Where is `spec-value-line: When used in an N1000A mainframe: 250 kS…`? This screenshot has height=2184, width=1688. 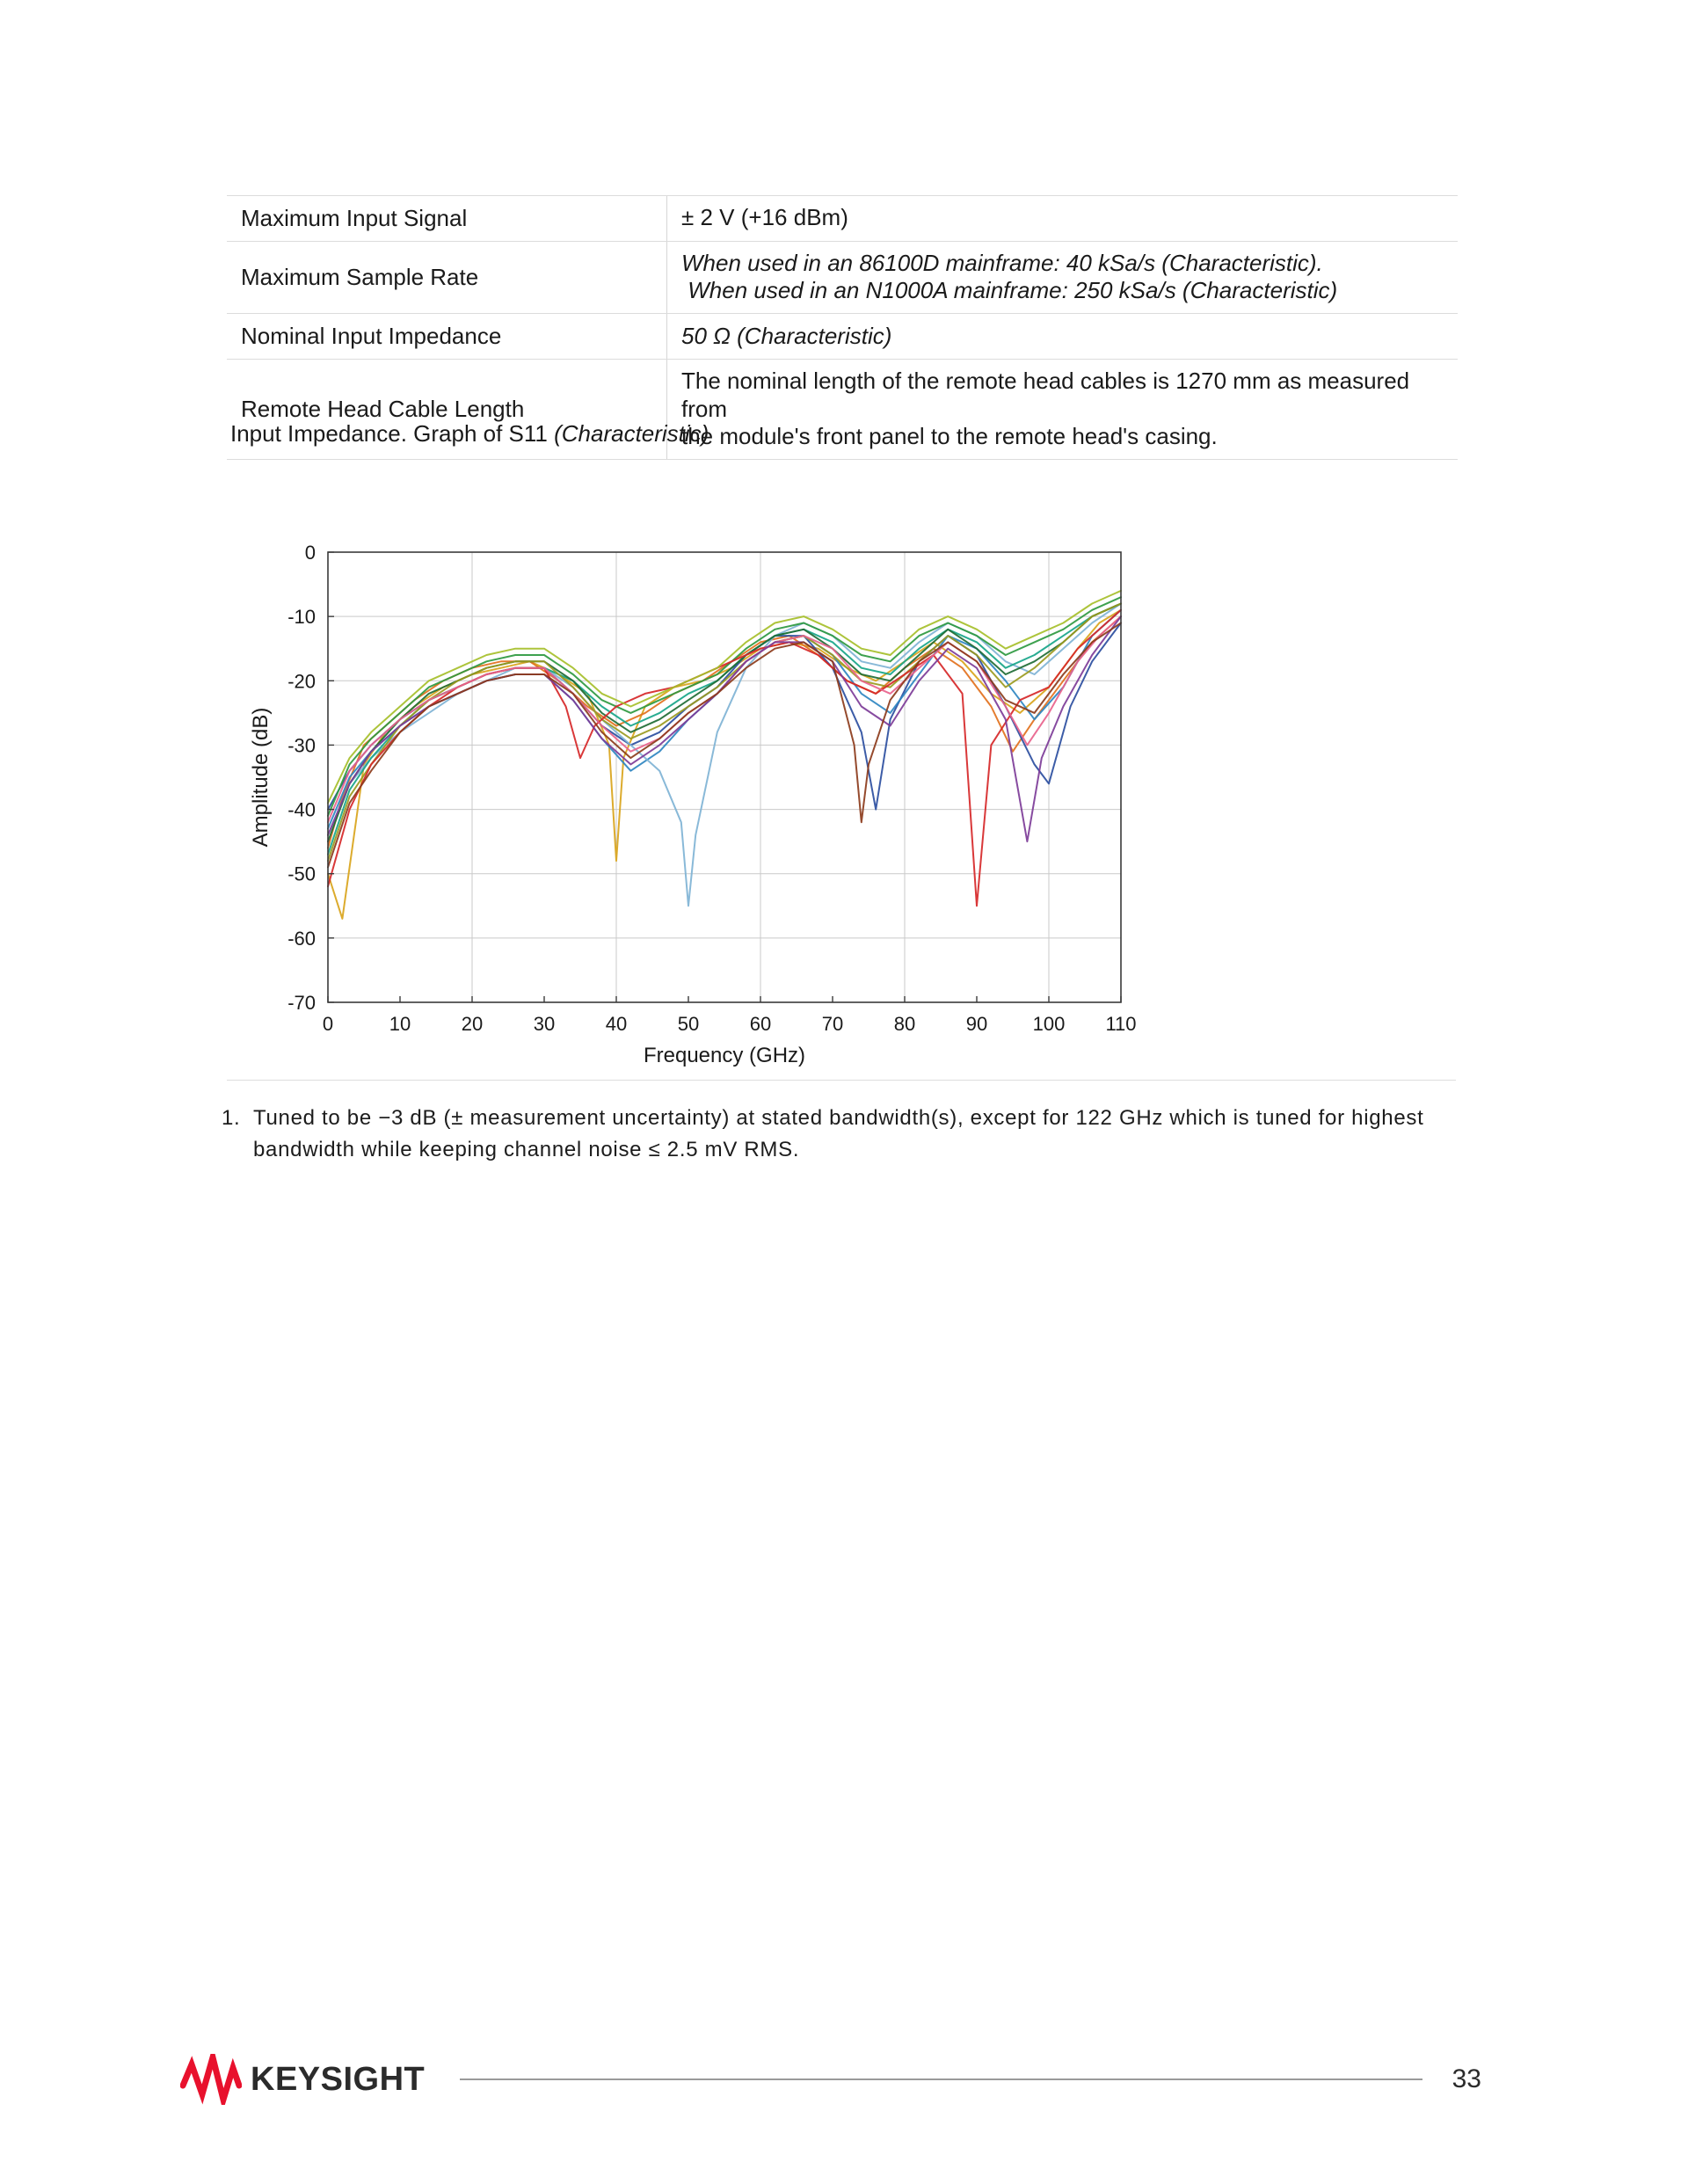
spec-value-line: When used in an N1000A mainframe: 250 kS… is located at coordinates (1009, 290).